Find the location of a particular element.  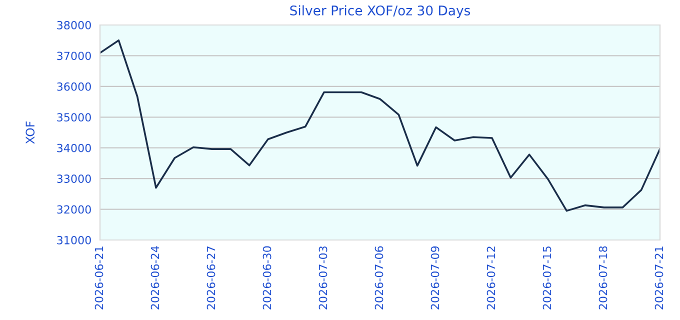

x-tick-label: 2026-07-18 is located at coordinates (603, 278).